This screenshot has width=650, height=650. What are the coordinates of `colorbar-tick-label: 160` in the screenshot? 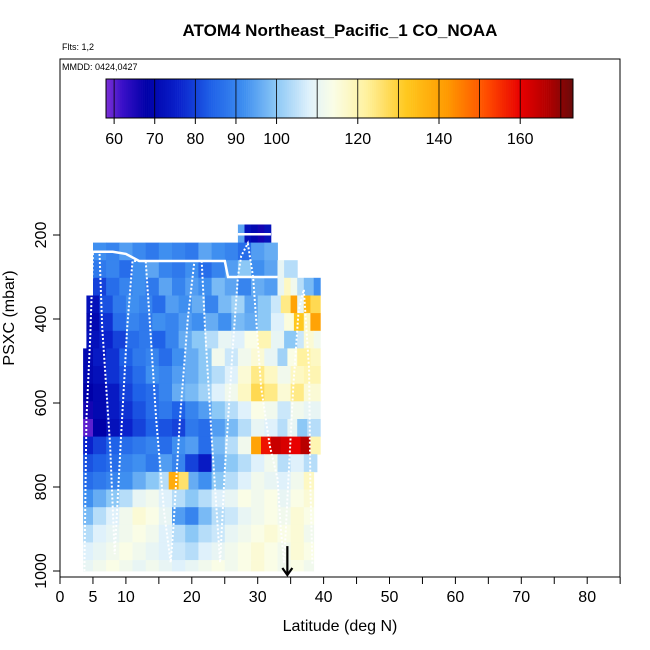 It's located at (520, 139).